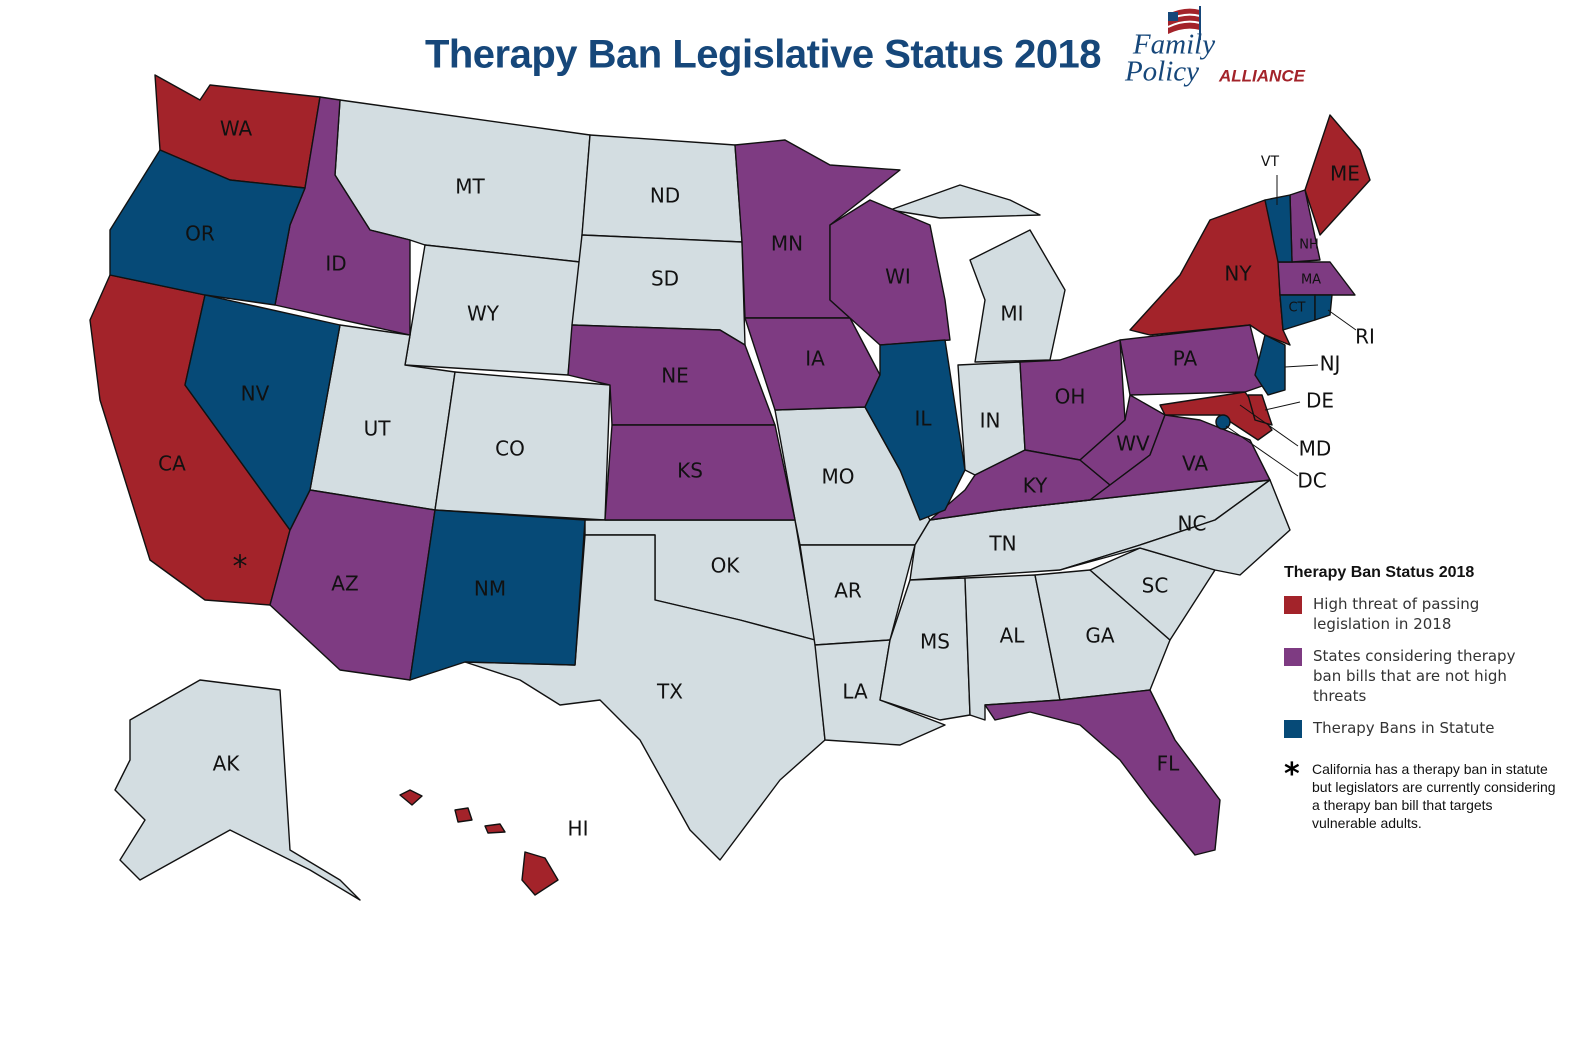  I want to click on state-label: VT, so click(1270, 162).